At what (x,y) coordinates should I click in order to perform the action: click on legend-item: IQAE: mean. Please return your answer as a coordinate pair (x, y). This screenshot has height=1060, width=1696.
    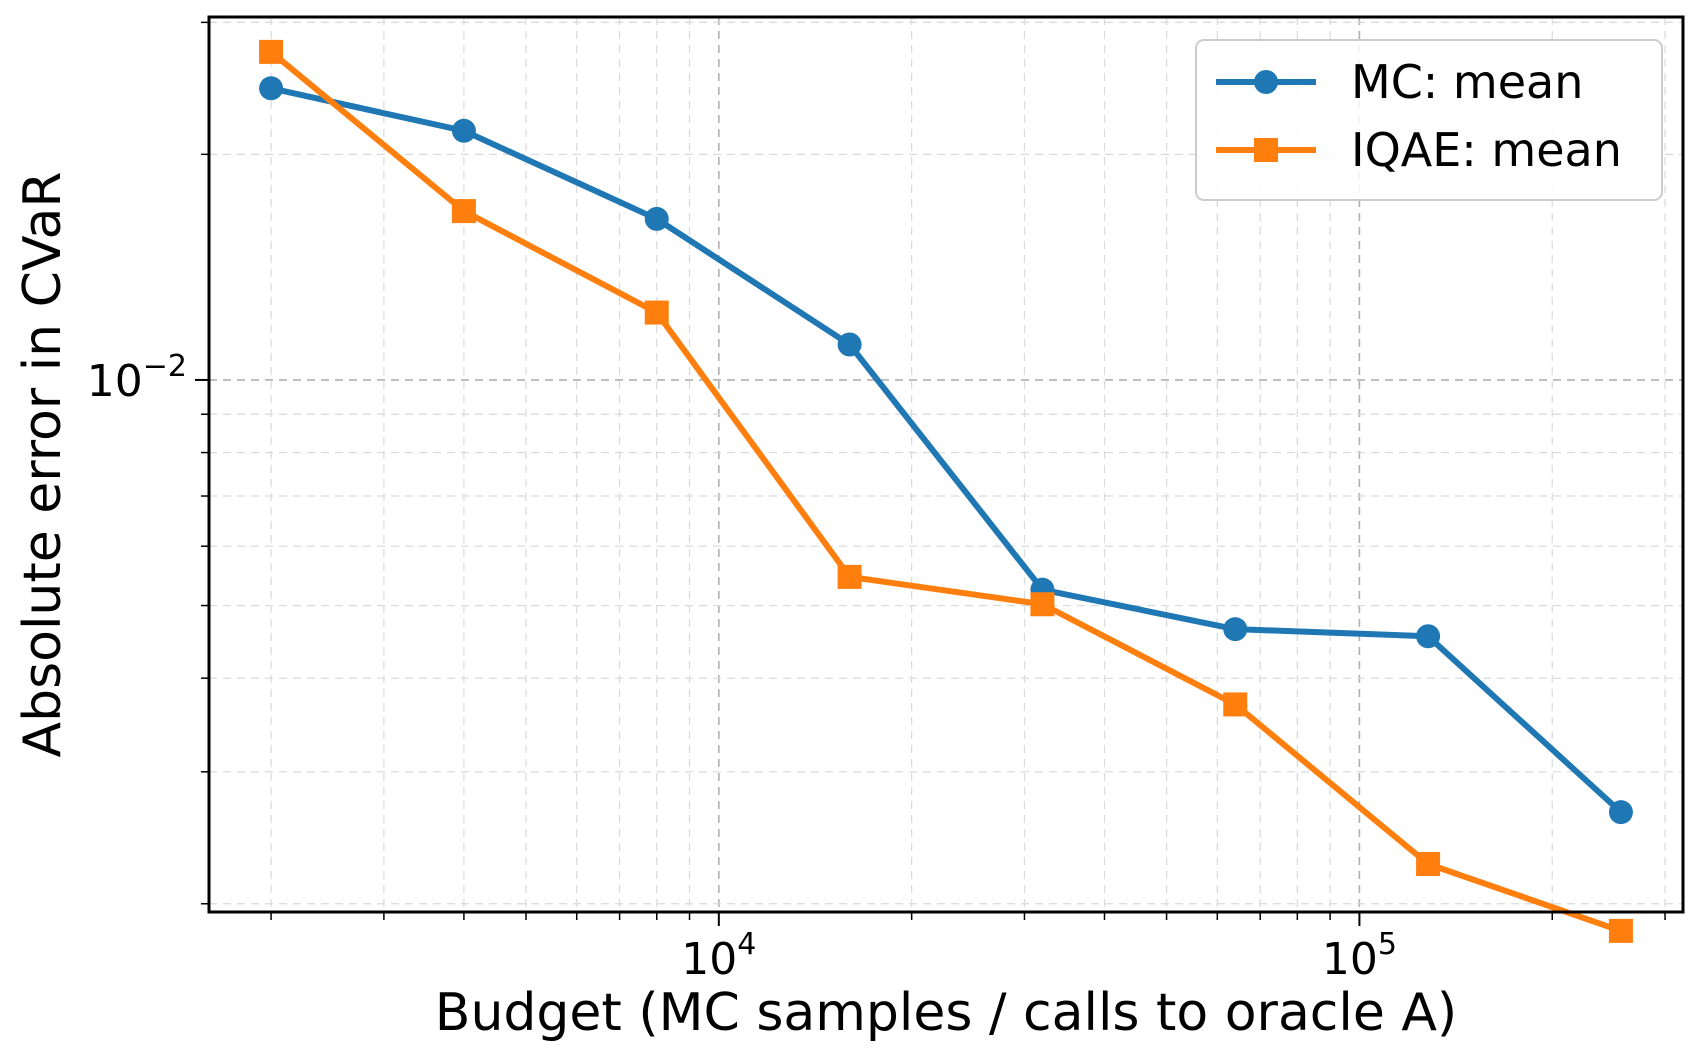
    Looking at the image, I should click on (1419, 150).